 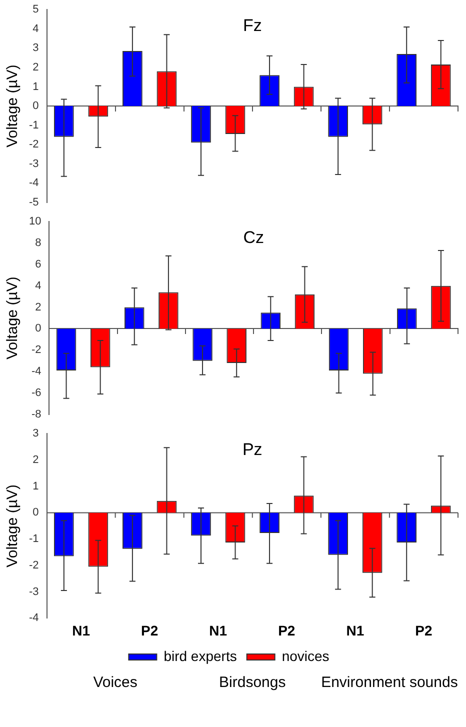 I want to click on y-tick-label: -5, so click(x=34, y=202).